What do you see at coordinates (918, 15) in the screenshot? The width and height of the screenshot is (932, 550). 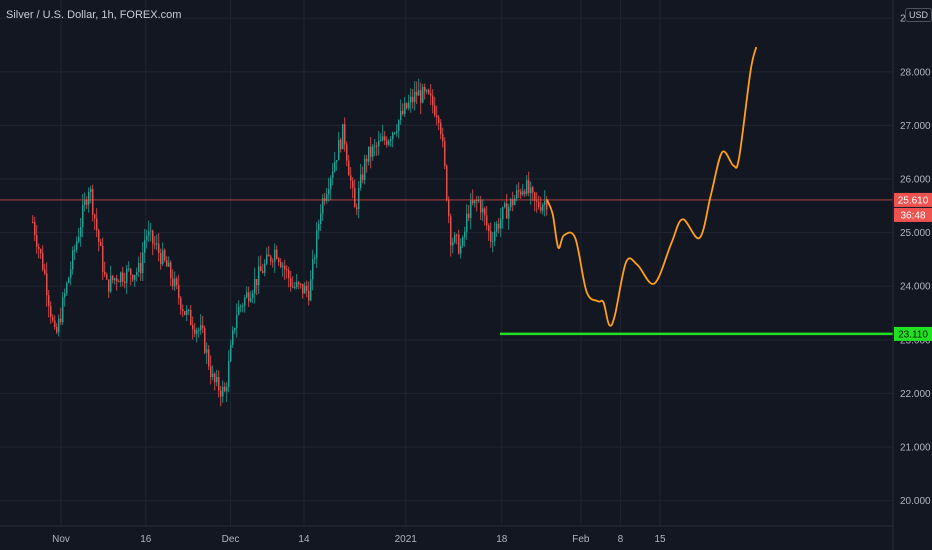 I see `currency-button: USD` at bounding box center [918, 15].